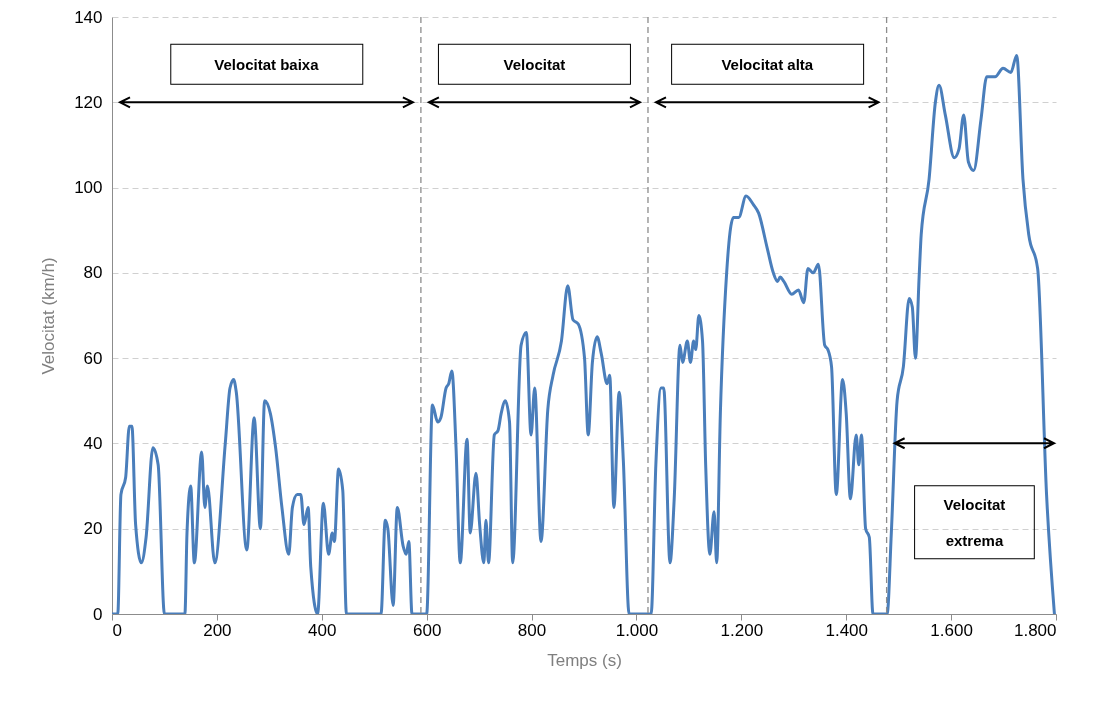 The image size is (1114, 710). What do you see at coordinates (93, 273) in the screenshot?
I see `y-tick-label: 80` at bounding box center [93, 273].